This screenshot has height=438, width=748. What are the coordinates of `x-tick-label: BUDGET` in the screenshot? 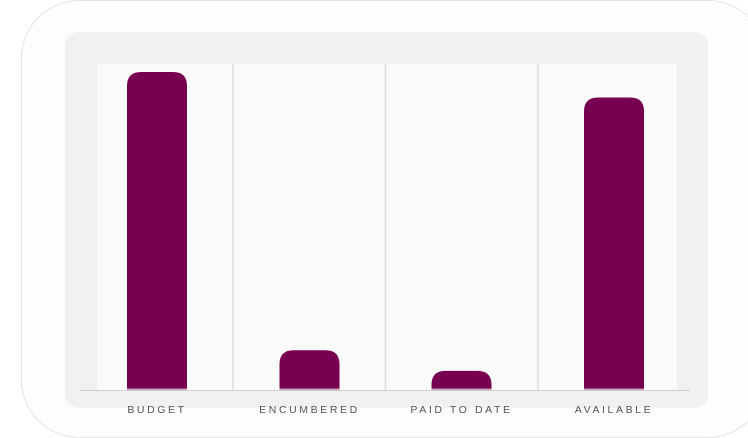 It's located at (156, 410).